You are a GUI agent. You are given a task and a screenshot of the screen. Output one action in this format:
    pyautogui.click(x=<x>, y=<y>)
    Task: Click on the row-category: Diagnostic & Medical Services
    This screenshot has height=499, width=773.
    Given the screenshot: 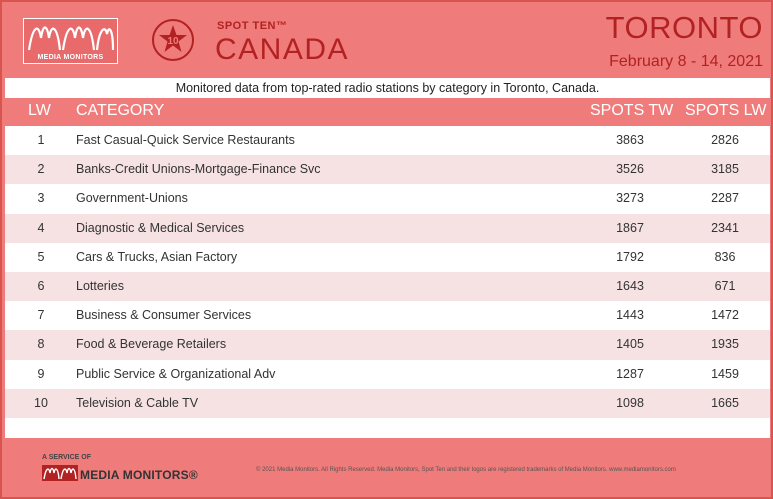 What is the action you would take?
    pyautogui.click(x=160, y=227)
    